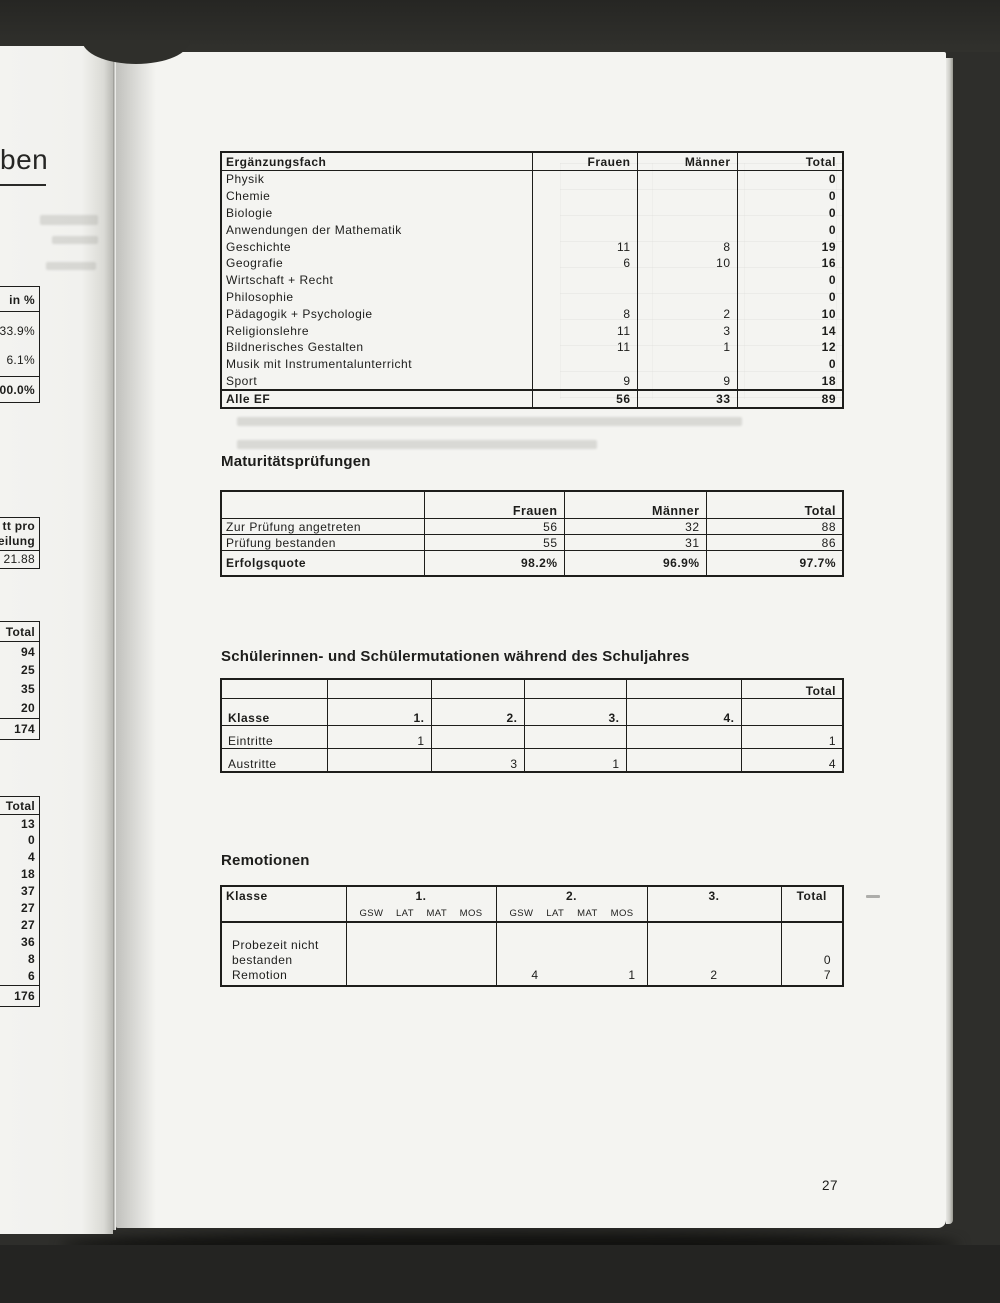 This screenshot has height=1303, width=1000. What do you see at coordinates (262, 960) in the screenshot?
I see `label-probezeit-2: bestanden` at bounding box center [262, 960].